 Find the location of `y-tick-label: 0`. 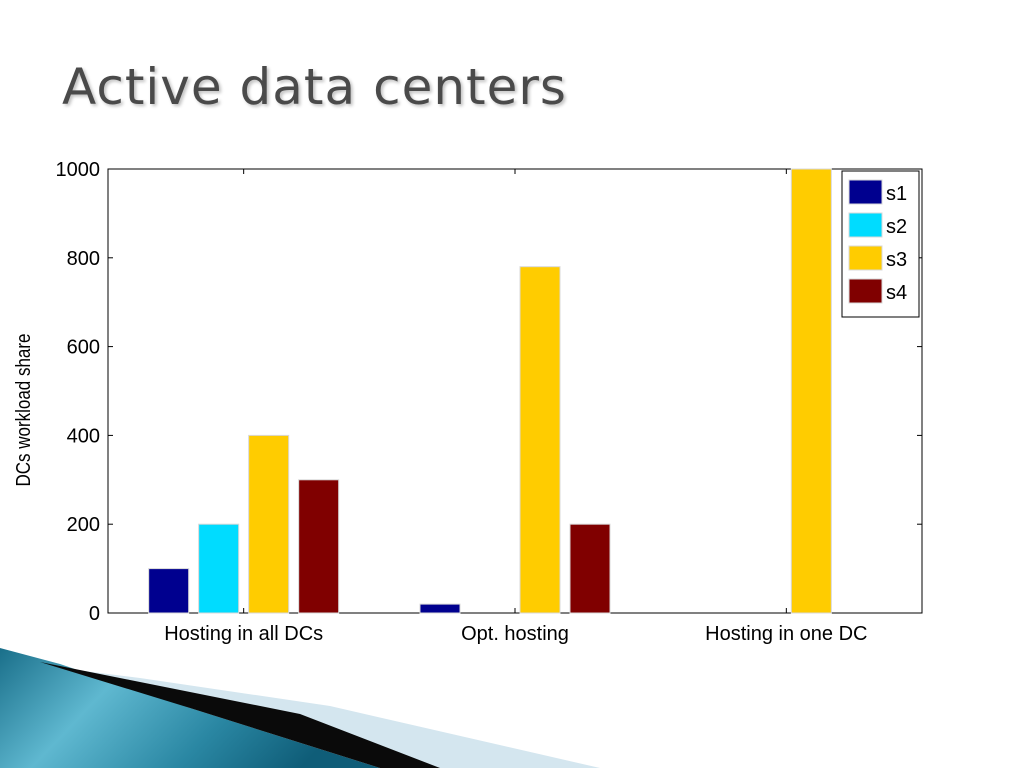

y-tick-label: 0 is located at coordinates (94, 614).